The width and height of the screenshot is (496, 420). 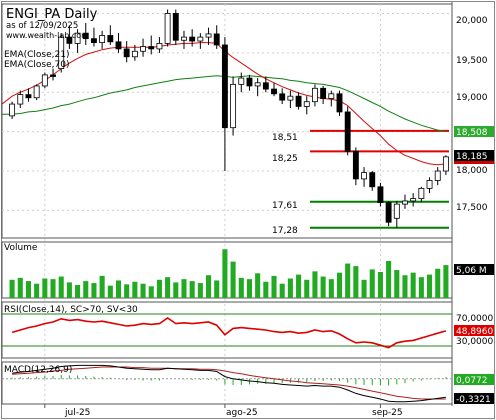 What do you see at coordinates (242, 413) in the screenshot?
I see `x-tick-ago: ago-25` at bounding box center [242, 413].